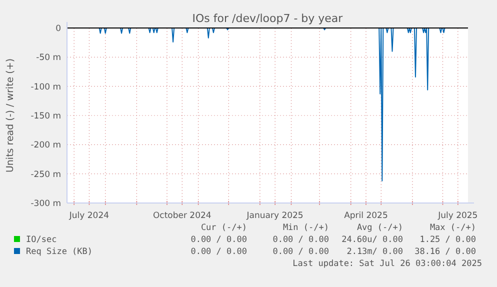  I want to click on x-tick-label: January 2025, so click(275, 216).